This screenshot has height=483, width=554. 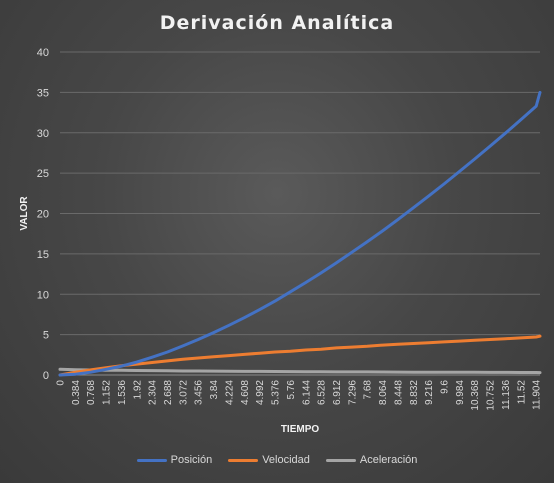 I want to click on x-tick-label: 0.384, so click(x=76, y=392).